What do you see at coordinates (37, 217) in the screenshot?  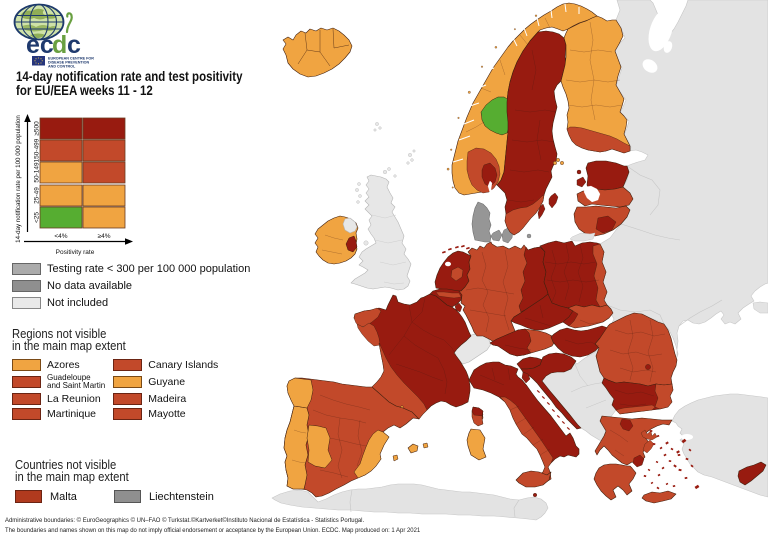 I see `svg-text: <25` at bounding box center [37, 217].